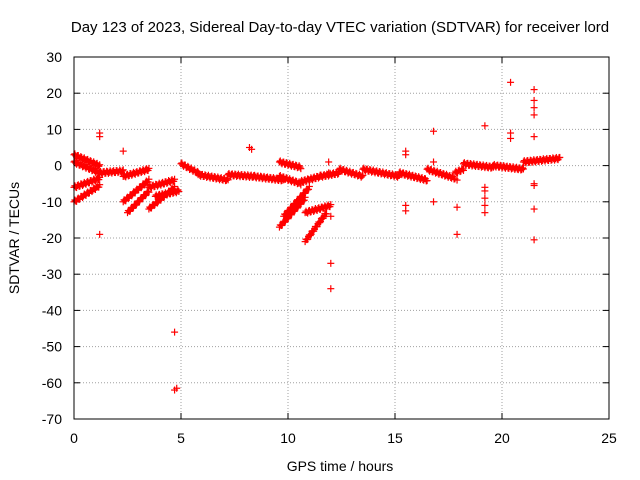 The width and height of the screenshot is (640, 480). Describe the element at coordinates (52, 238) in the screenshot. I see `y-tick-label: -20` at that location.